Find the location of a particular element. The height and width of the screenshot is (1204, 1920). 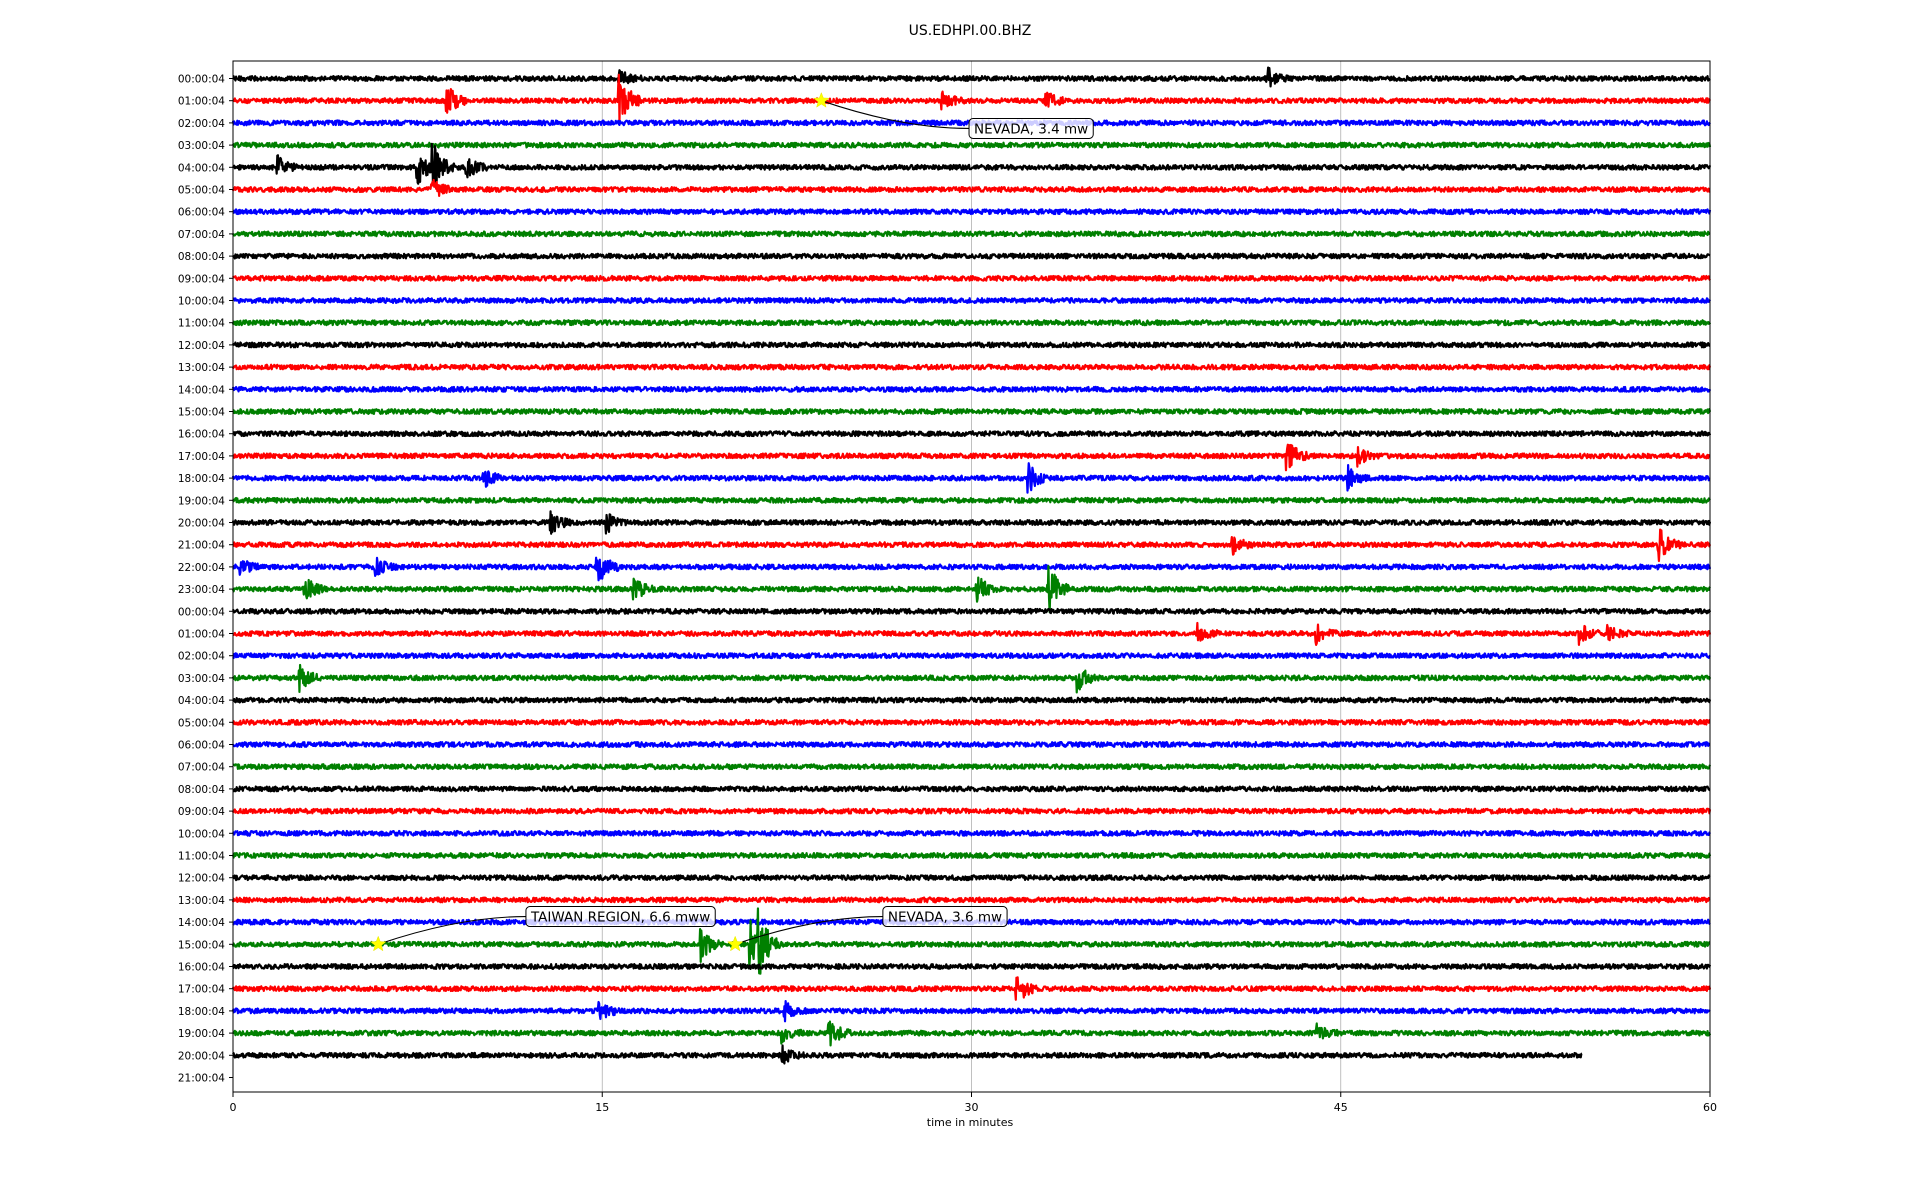

x-axis-ticks: 0 15 30 45 60 is located at coordinates (973, 1103).